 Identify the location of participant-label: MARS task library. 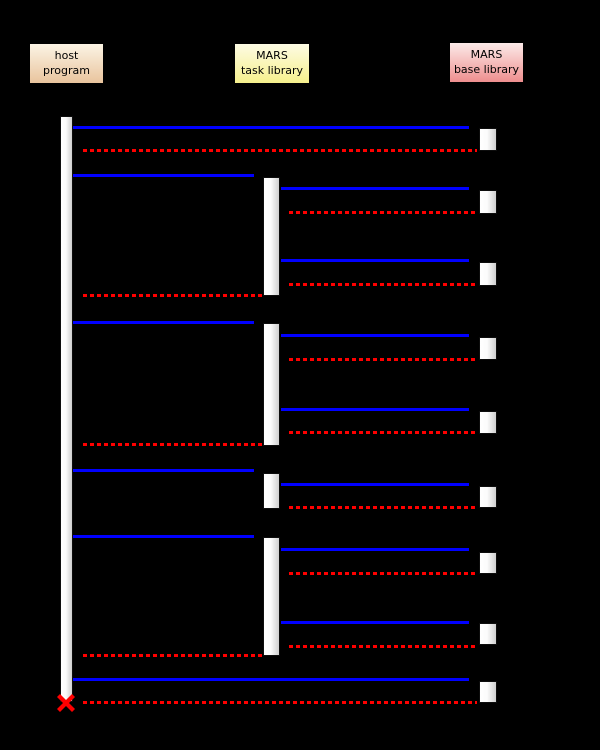
(272, 63).